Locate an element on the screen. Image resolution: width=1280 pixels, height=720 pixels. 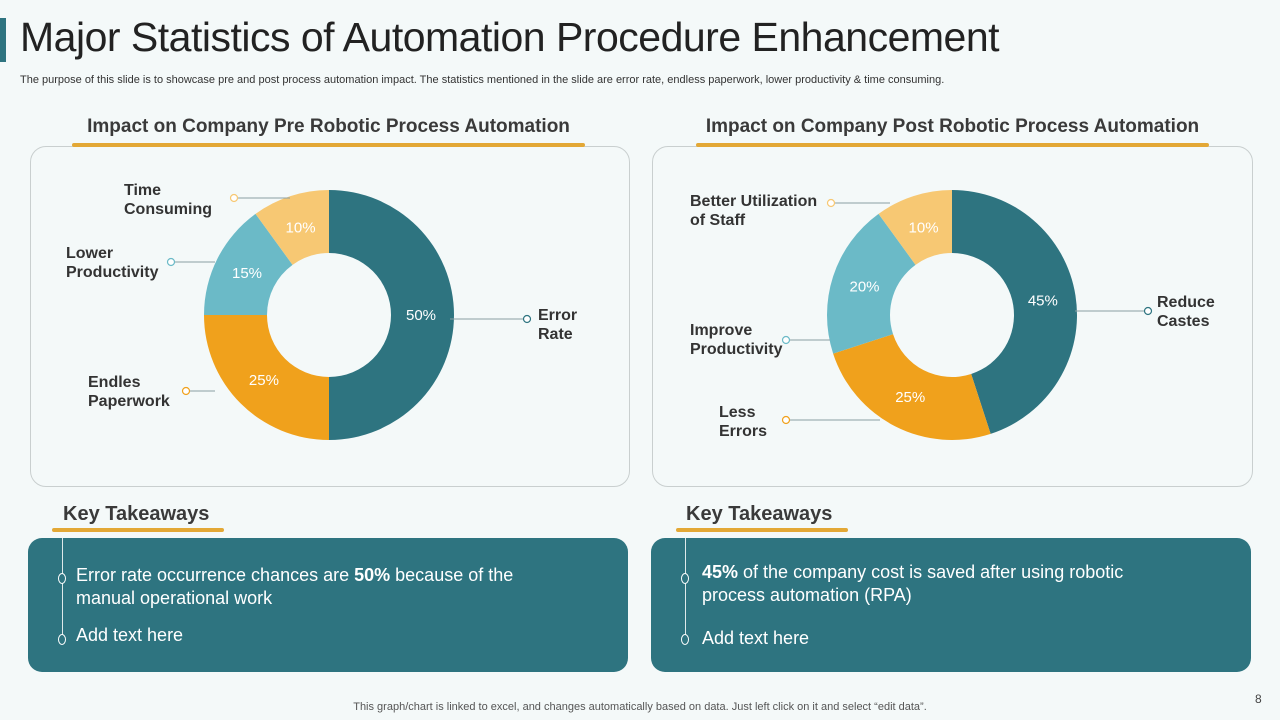
callout-lower-productivity: Lower Productivity is located at coordinates (112, 263).